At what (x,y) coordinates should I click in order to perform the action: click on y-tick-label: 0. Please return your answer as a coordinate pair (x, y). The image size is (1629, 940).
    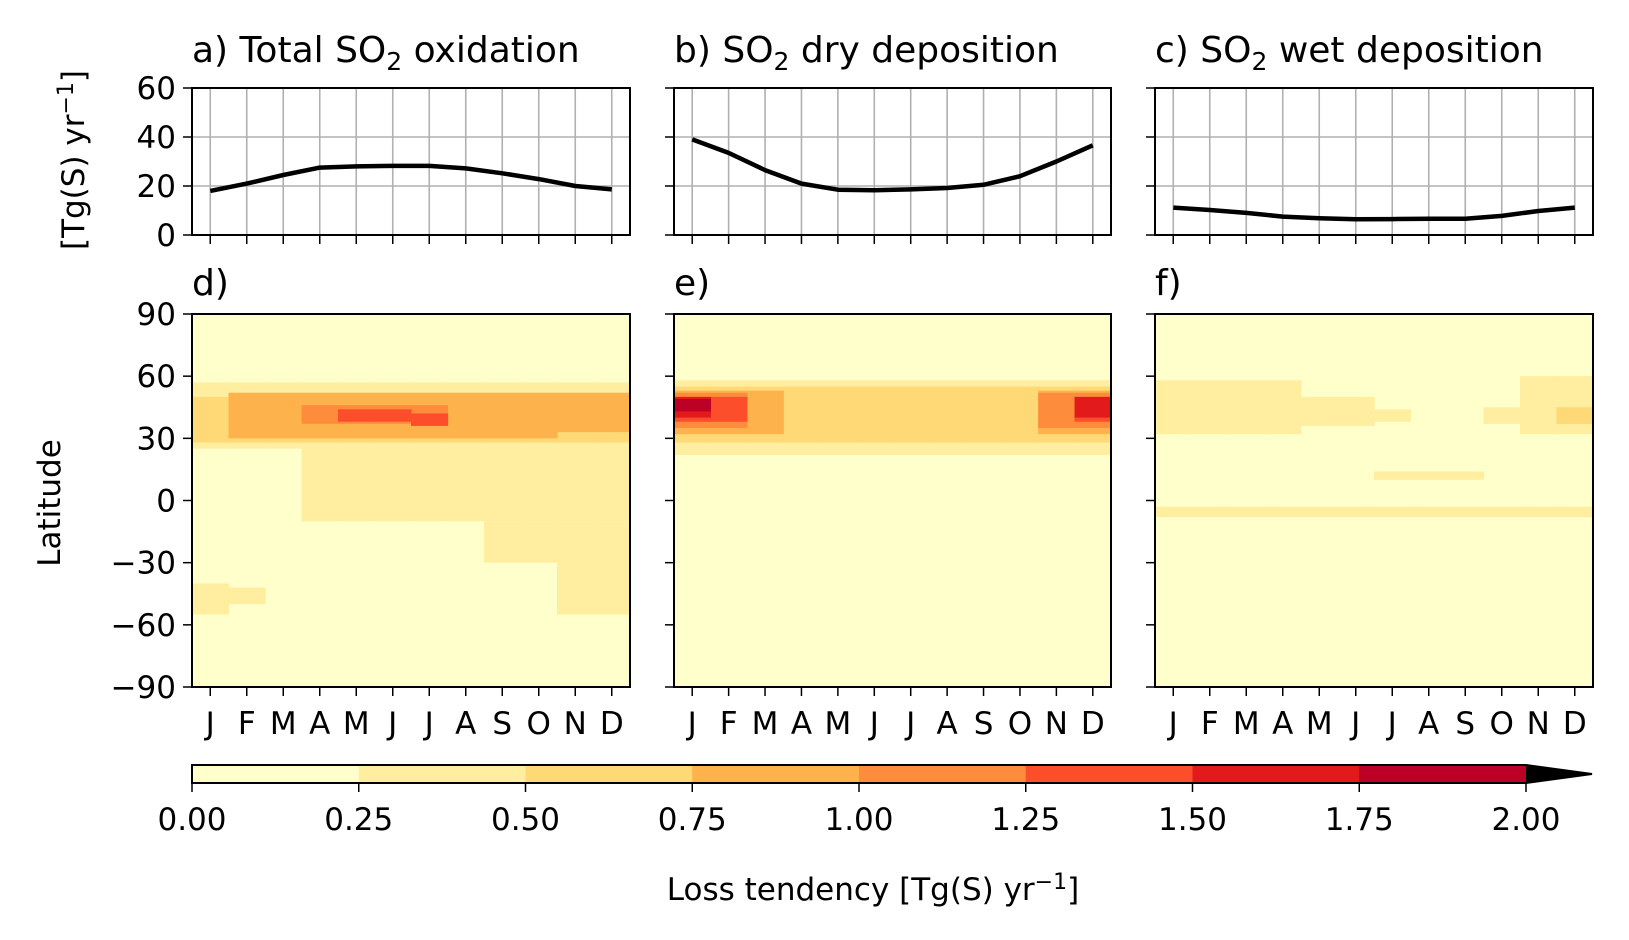
    Looking at the image, I should click on (166, 502).